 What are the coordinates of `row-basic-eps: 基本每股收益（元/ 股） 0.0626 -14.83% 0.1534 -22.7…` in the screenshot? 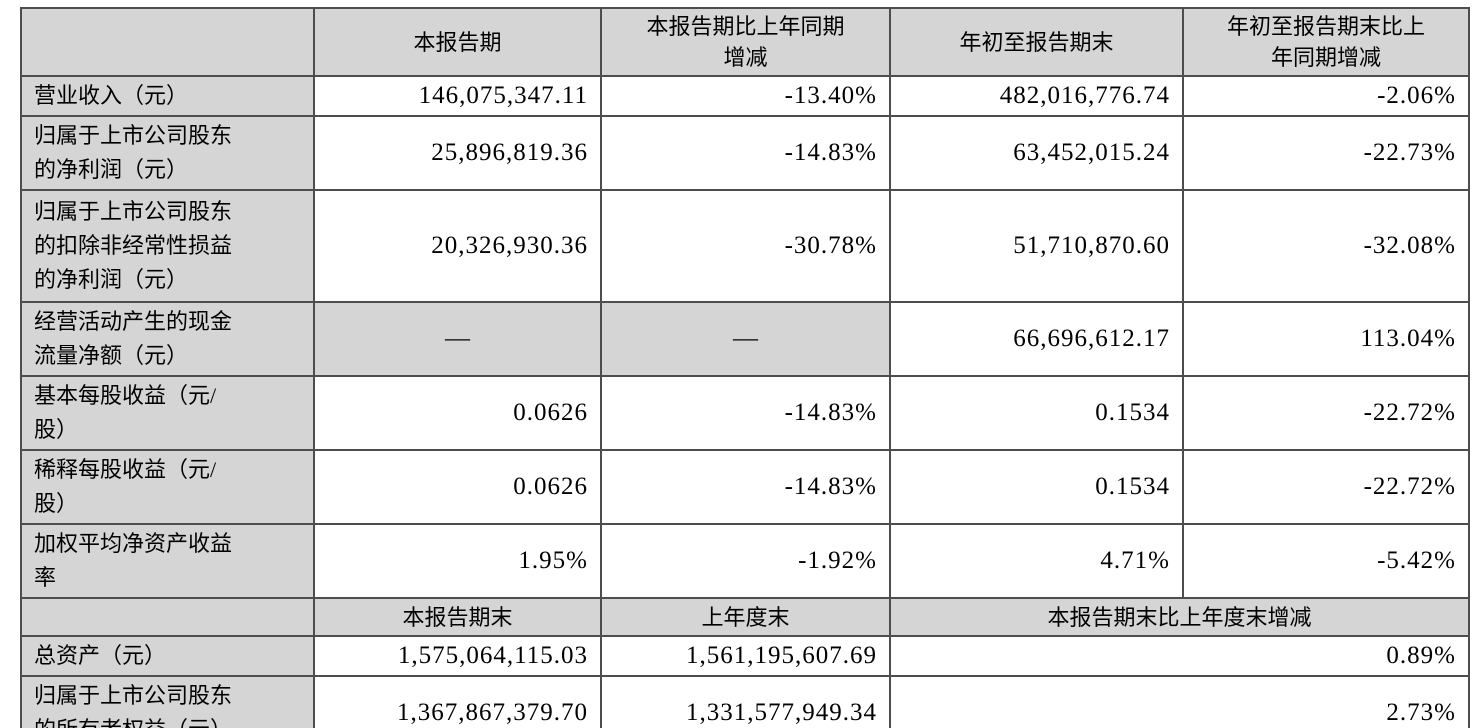 It's located at (745, 413).